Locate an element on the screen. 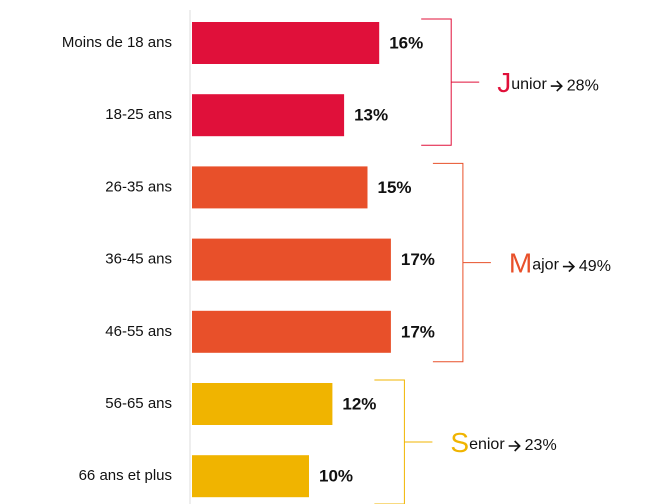  group-initial: M is located at coordinates (520, 263).